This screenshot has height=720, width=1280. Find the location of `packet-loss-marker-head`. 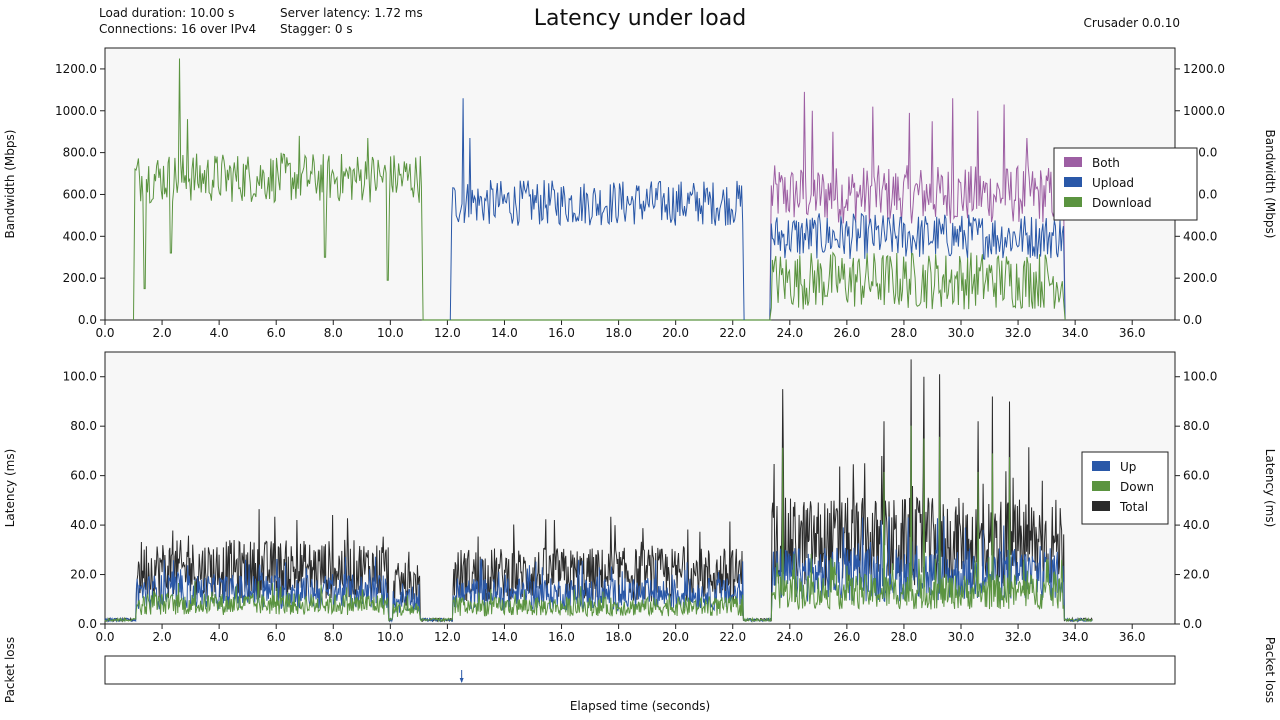

packet-loss-marker-head is located at coordinates (461, 680).